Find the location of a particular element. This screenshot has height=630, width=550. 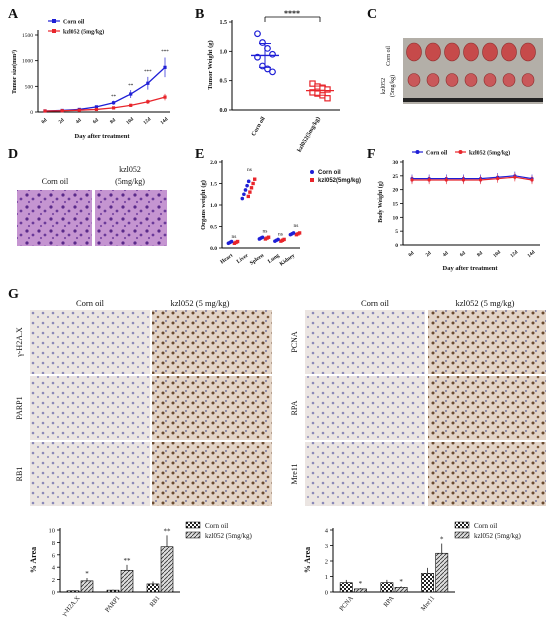

y-tick-label-g: 0 is located at coordinates (326, 593).